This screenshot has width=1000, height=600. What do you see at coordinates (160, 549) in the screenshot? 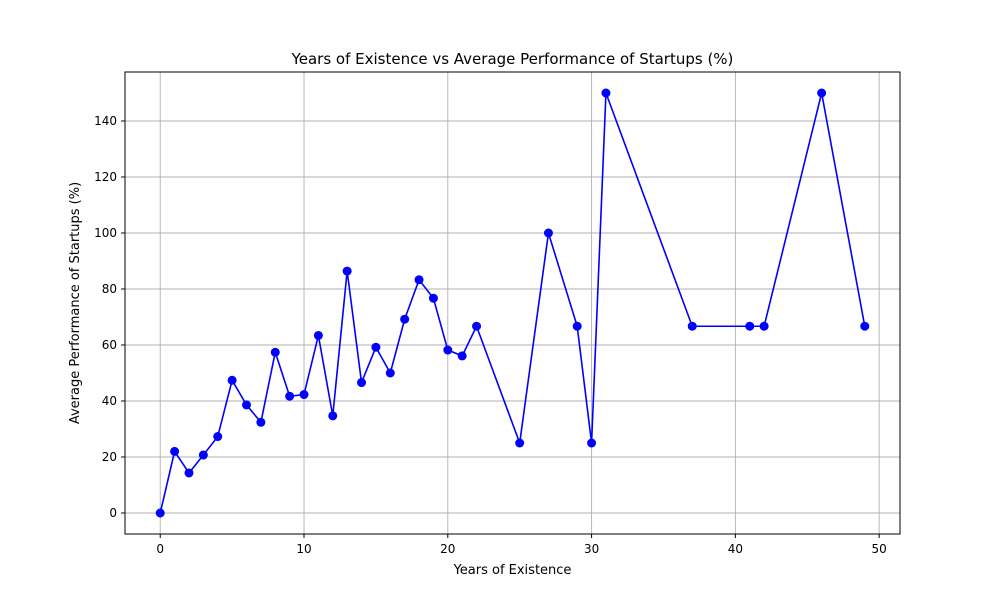
I see `x-tick-label: 0` at bounding box center [160, 549].